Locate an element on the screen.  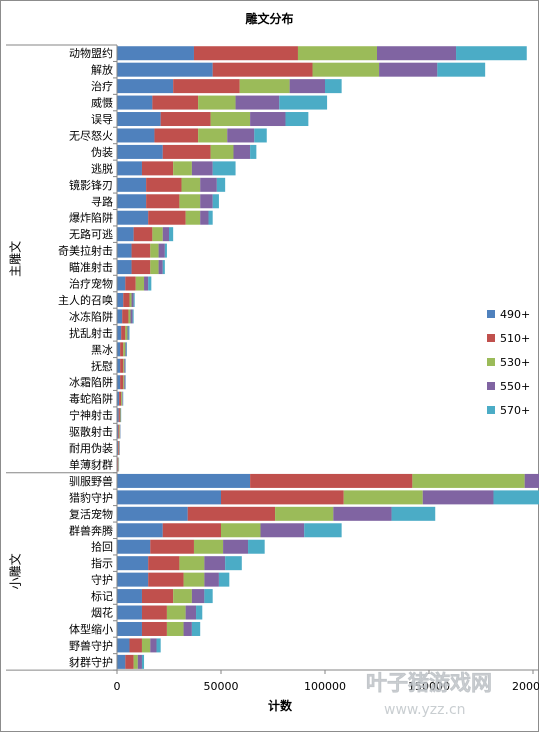
category-label: 爆炸陷阱 is located at coordinates (91, 218).